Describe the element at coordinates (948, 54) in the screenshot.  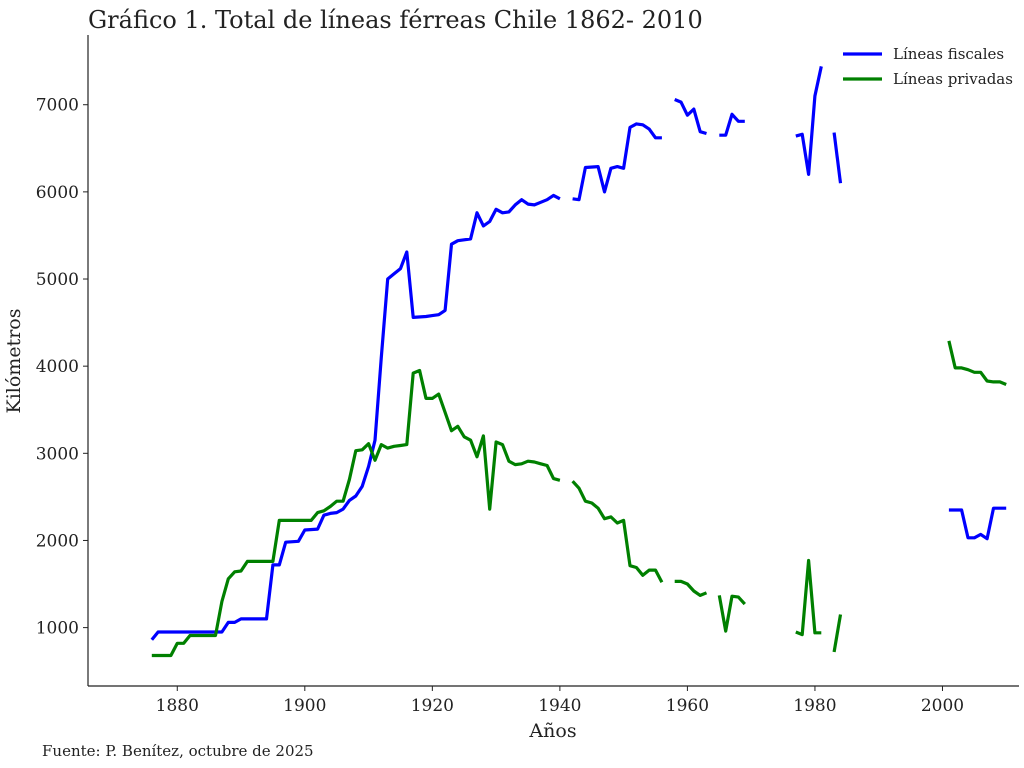
I see `legend-label: Líneas fiscales` at that location.